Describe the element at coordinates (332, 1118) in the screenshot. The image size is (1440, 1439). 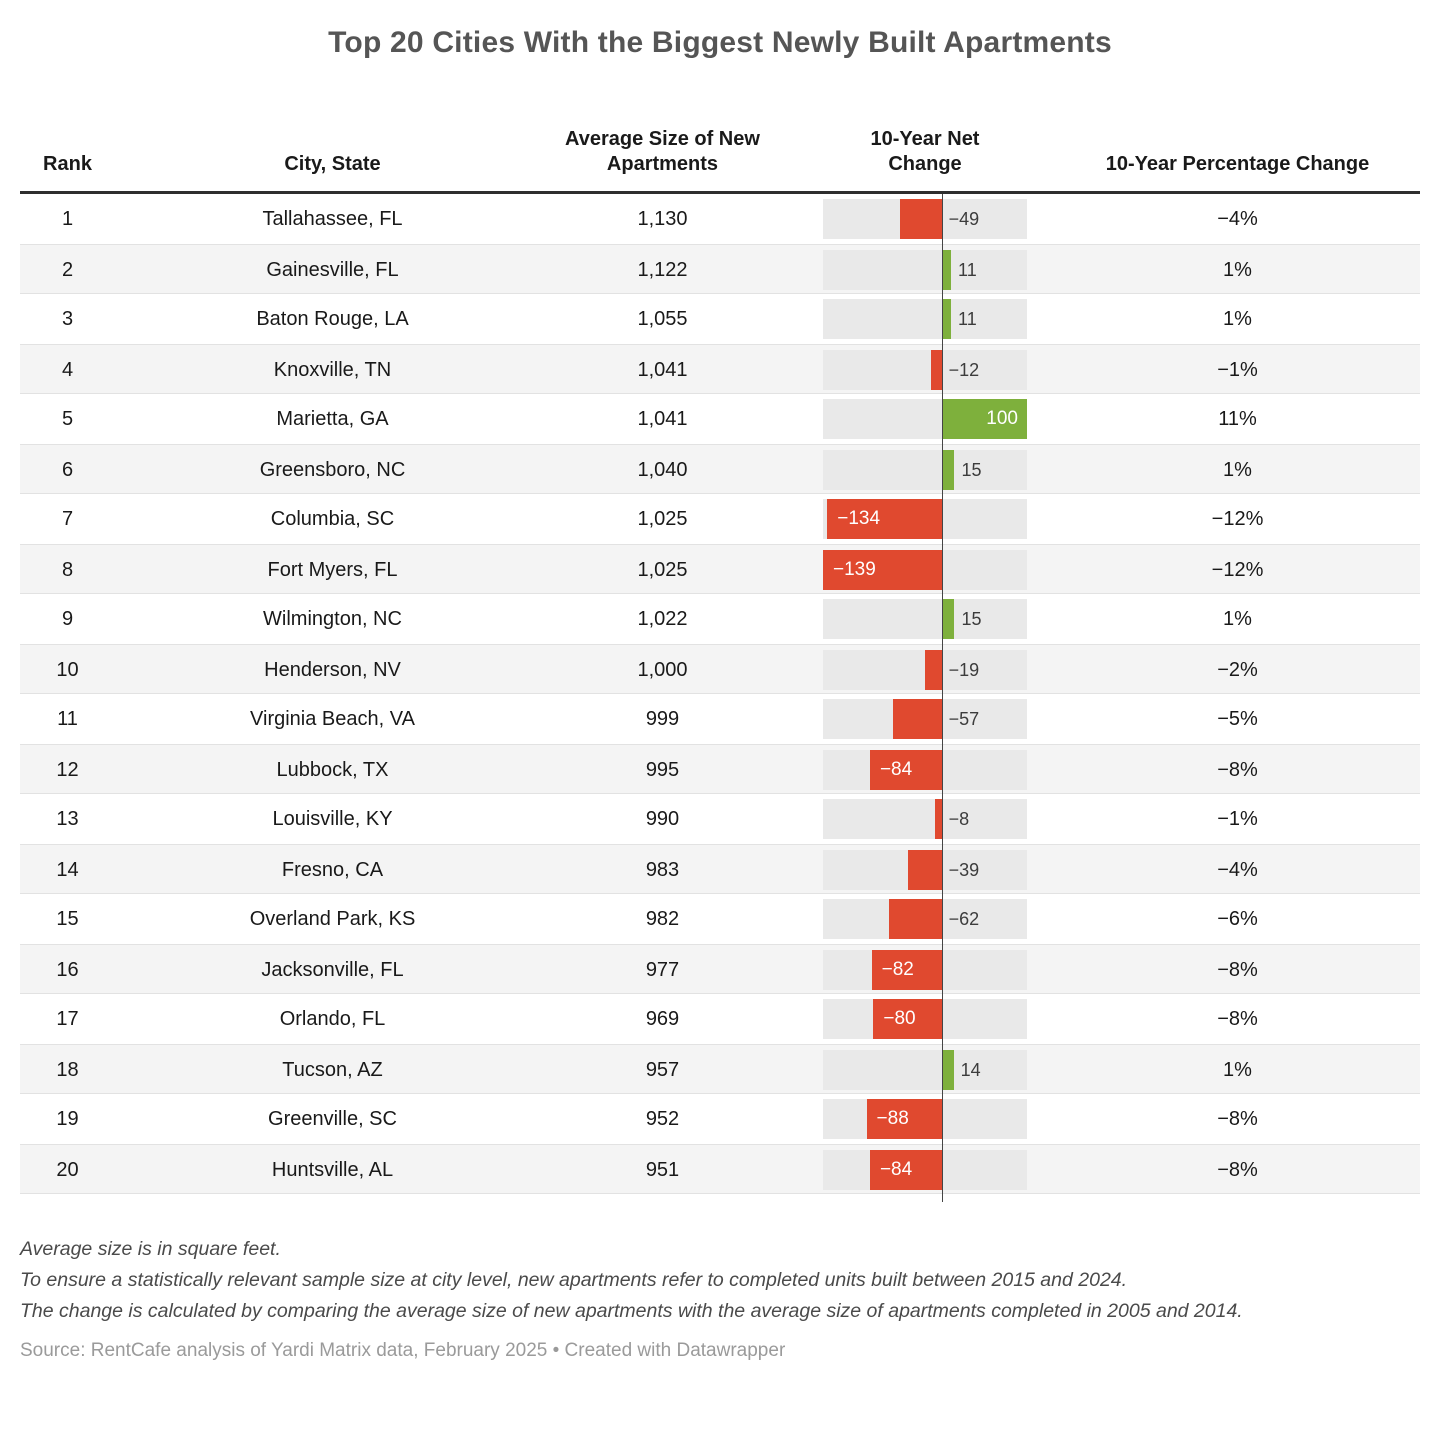
I see `city-cell: Greenville, SC` at that location.